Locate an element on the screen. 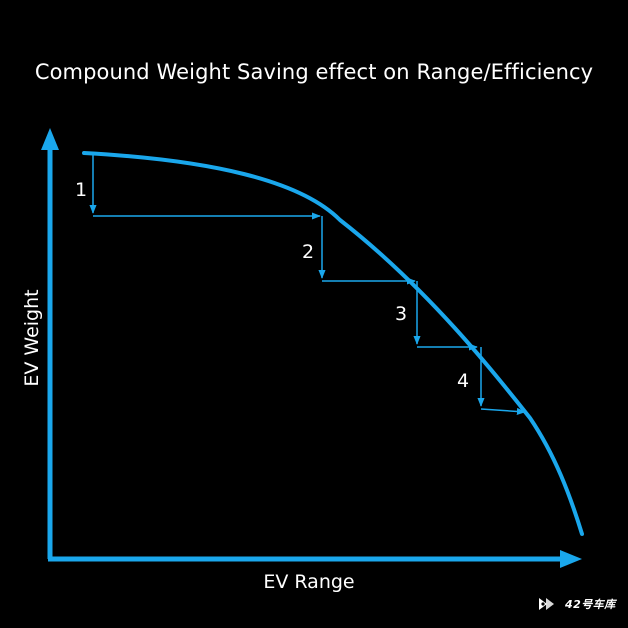 The width and height of the screenshot is (628, 628). step-1-label: 1 is located at coordinates (81, 190).